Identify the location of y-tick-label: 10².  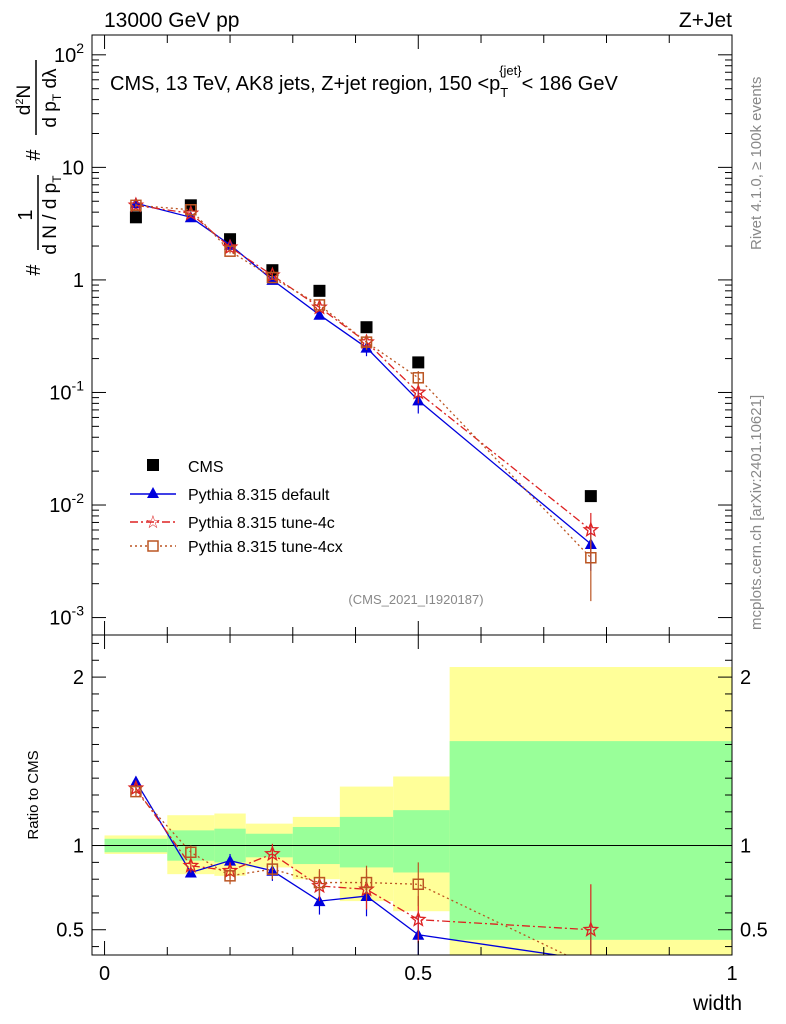
(69, 53).